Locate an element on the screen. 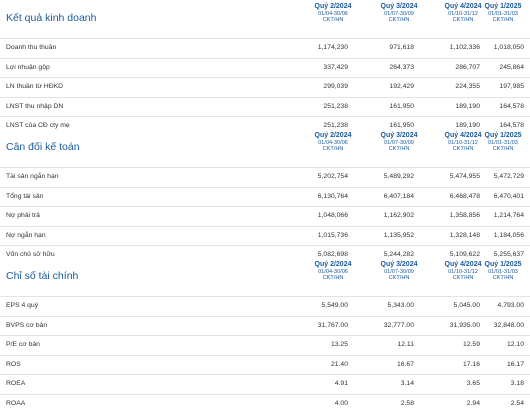 The image size is (530, 414). row-label: ROAA is located at coordinates (16, 403).